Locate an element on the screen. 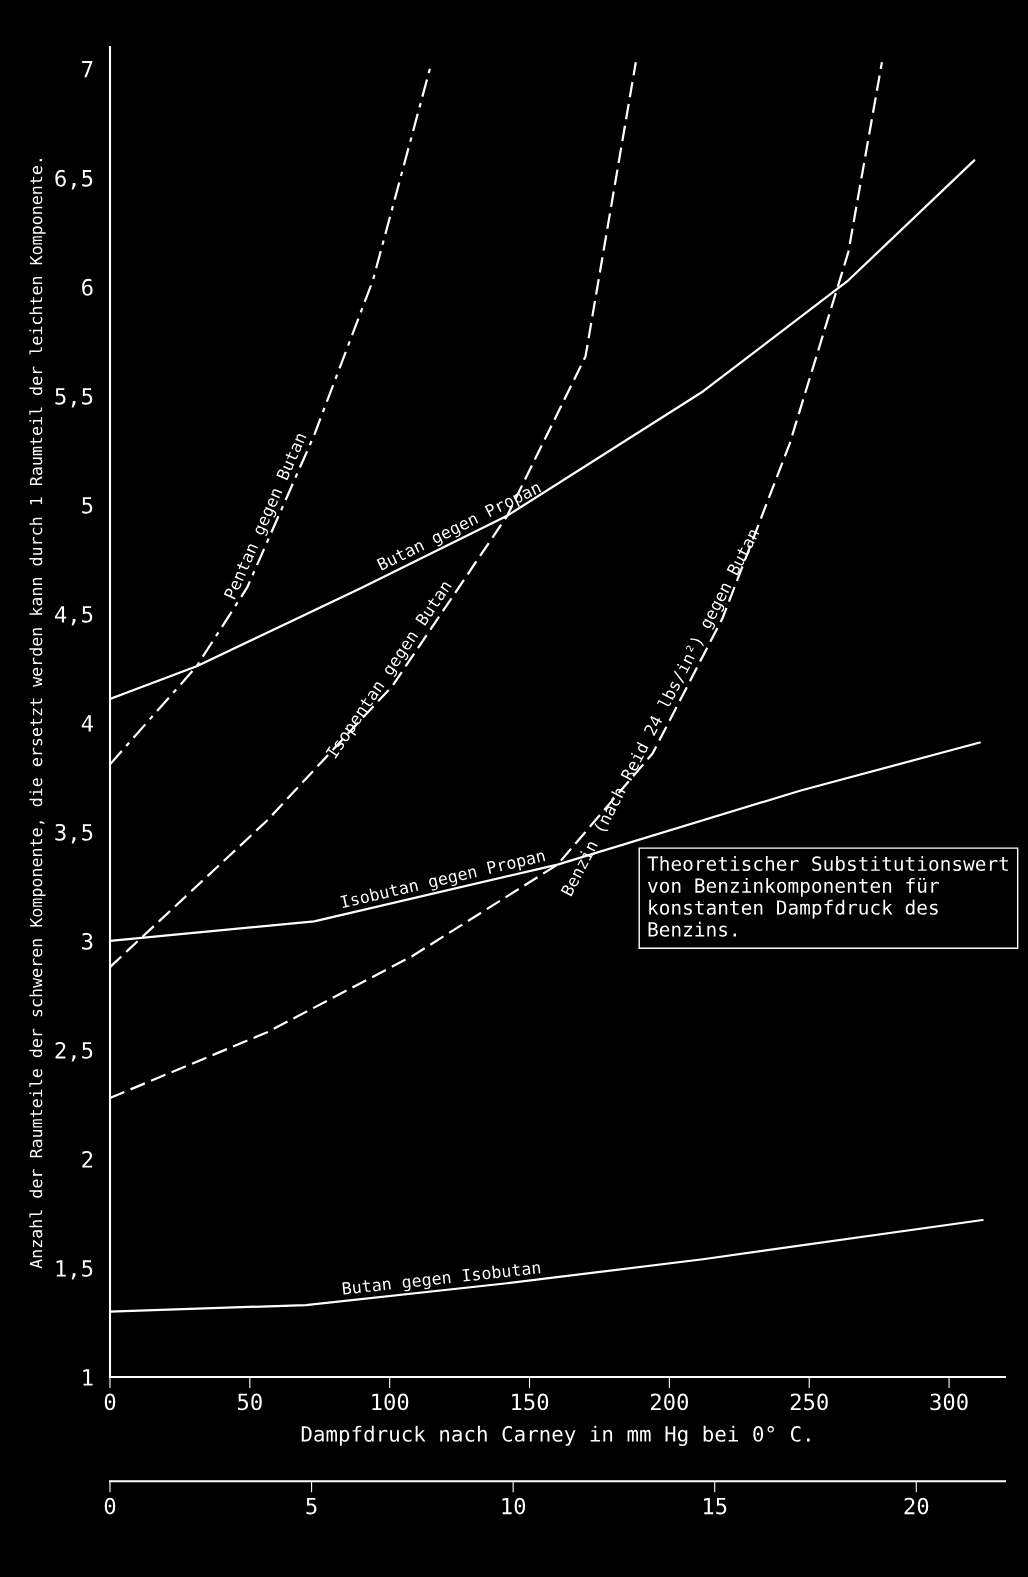 The width and height of the screenshot is (1028, 1577). y-tick-label: 1,5 is located at coordinates (74, 1270).